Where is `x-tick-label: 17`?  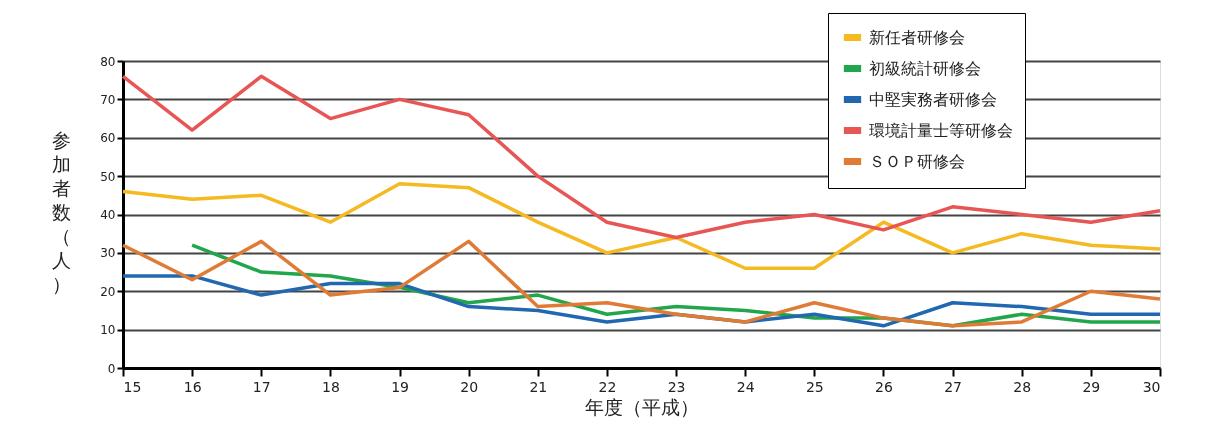
x-tick-label: 17 is located at coordinates (261, 386).